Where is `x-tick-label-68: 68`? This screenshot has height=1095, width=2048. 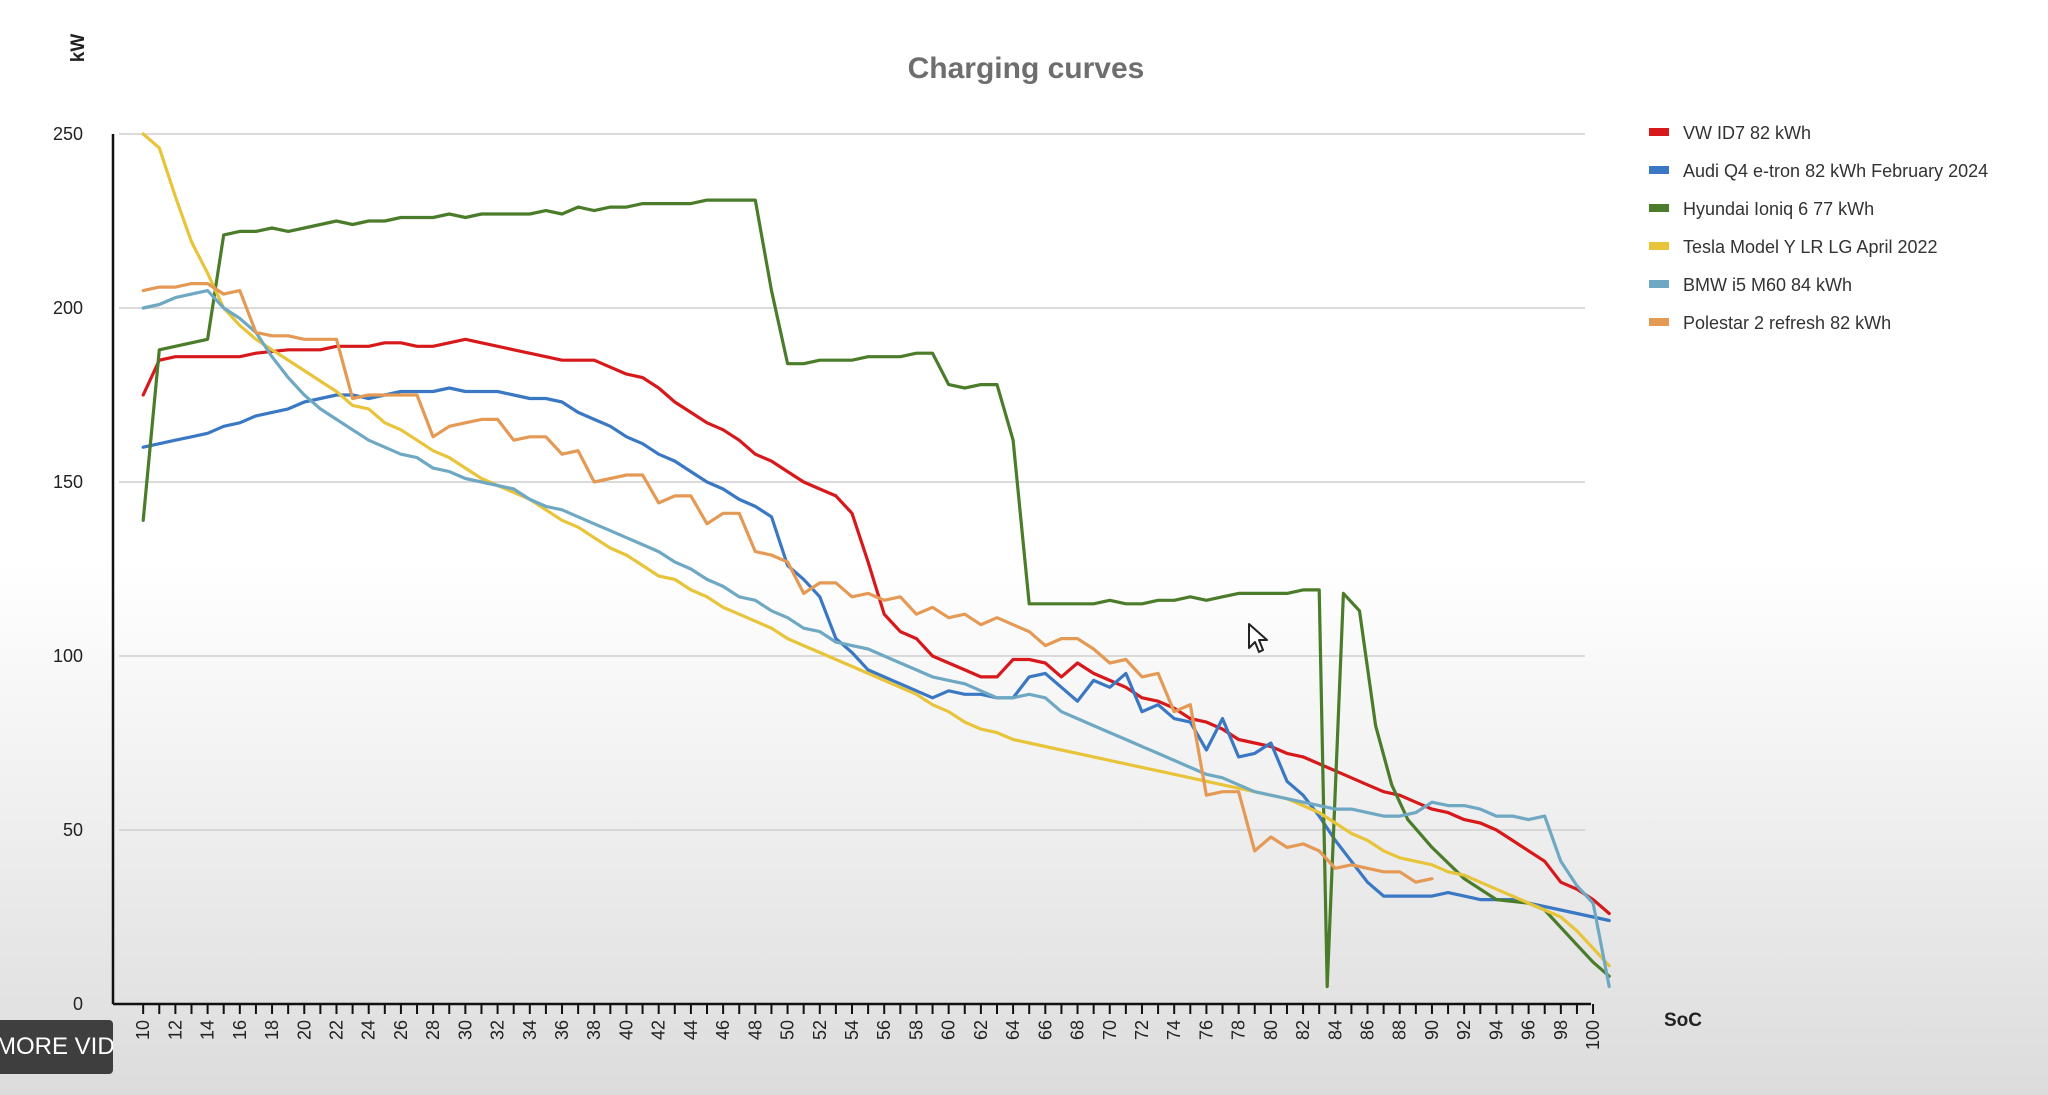 x-tick-label-68: 68 is located at coordinates (1078, 1030).